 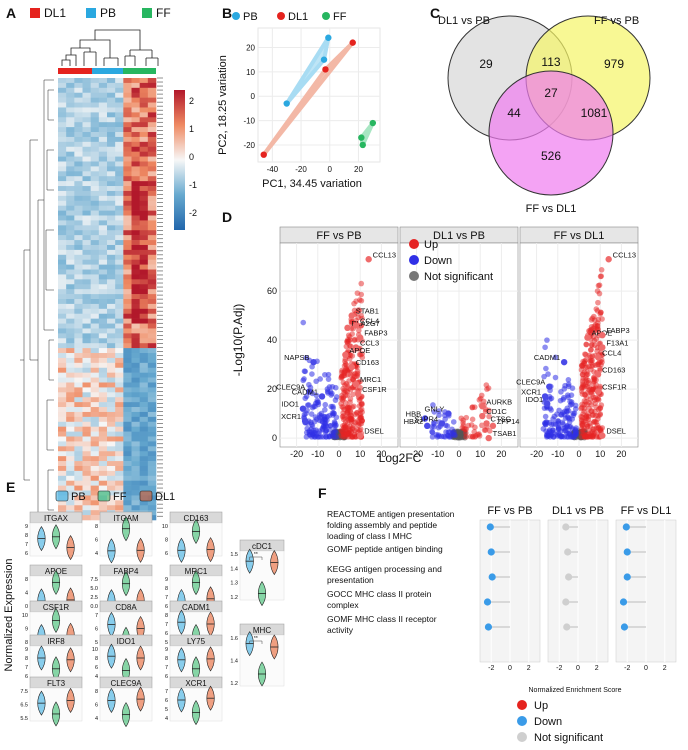 I want to click on venn-count-dl1-ffpb: 113, so click(x=550, y=62).